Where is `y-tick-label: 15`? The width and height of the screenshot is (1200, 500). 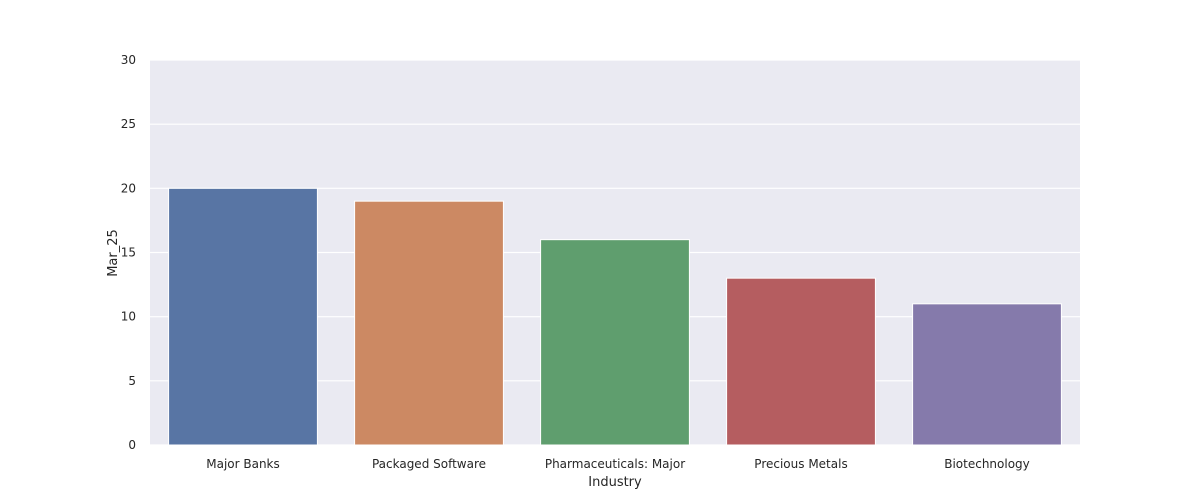 y-tick-label: 15 is located at coordinates (128, 253).